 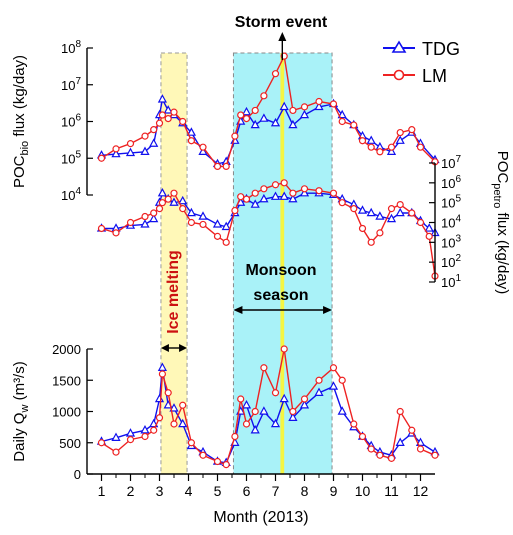 I want to click on monsoon-arrow-left-head, so click(x=238, y=310).